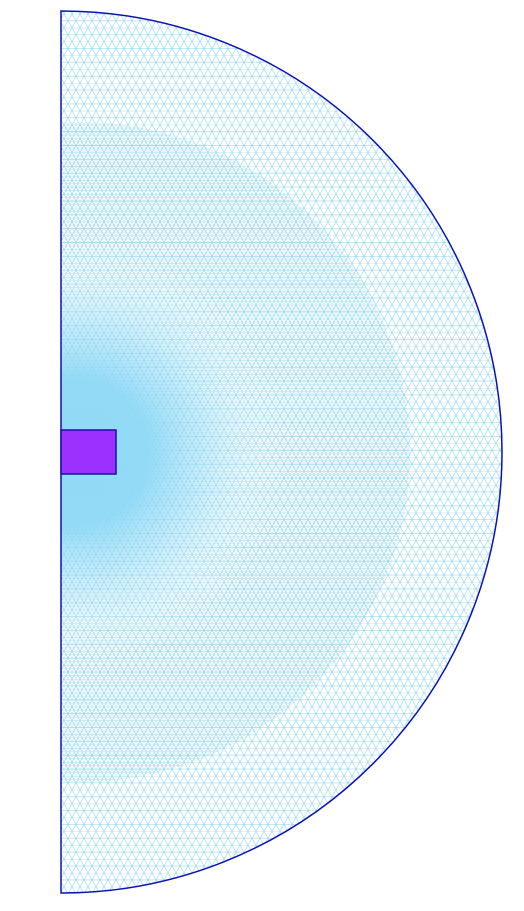 Image resolution: width=524 pixels, height=911 pixels. What do you see at coordinates (88, 452) in the screenshot?
I see `inclusion` at bounding box center [88, 452].